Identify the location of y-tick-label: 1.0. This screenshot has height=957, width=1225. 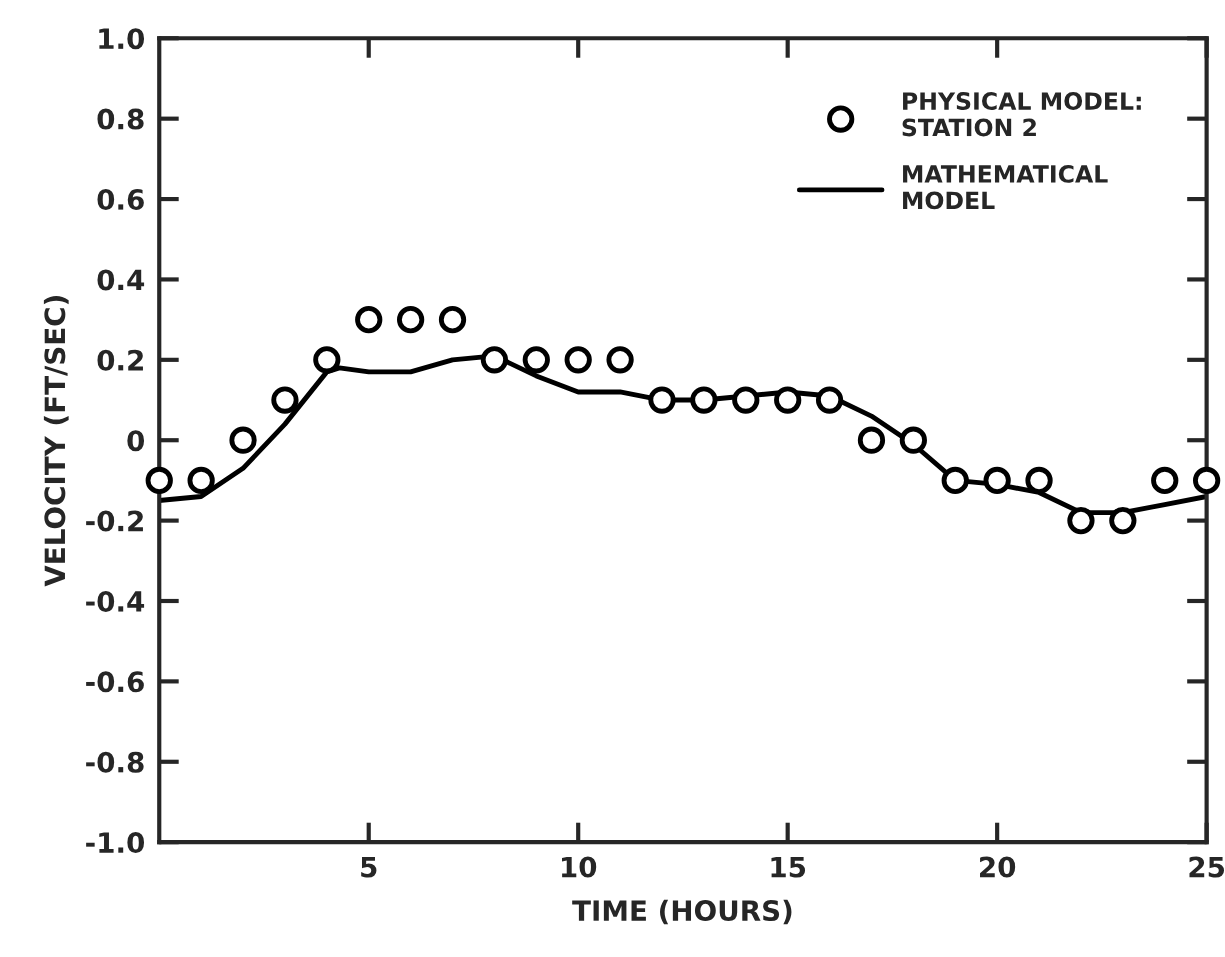
(122, 39).